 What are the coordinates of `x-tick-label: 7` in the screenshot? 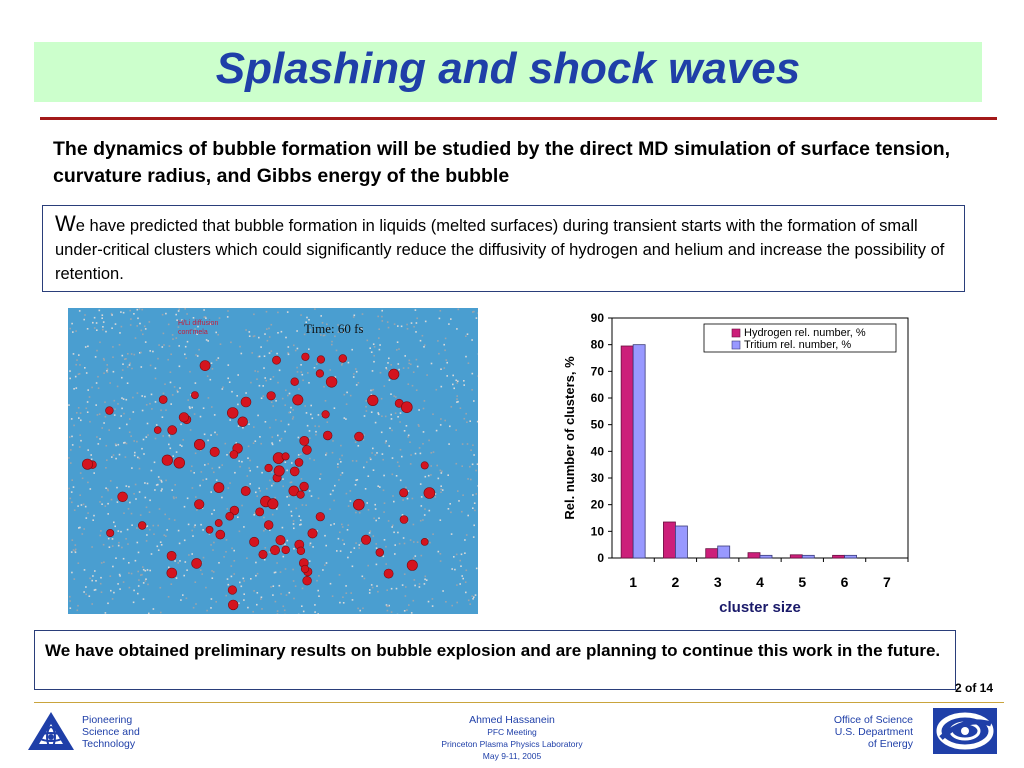 It's located at (887, 582).